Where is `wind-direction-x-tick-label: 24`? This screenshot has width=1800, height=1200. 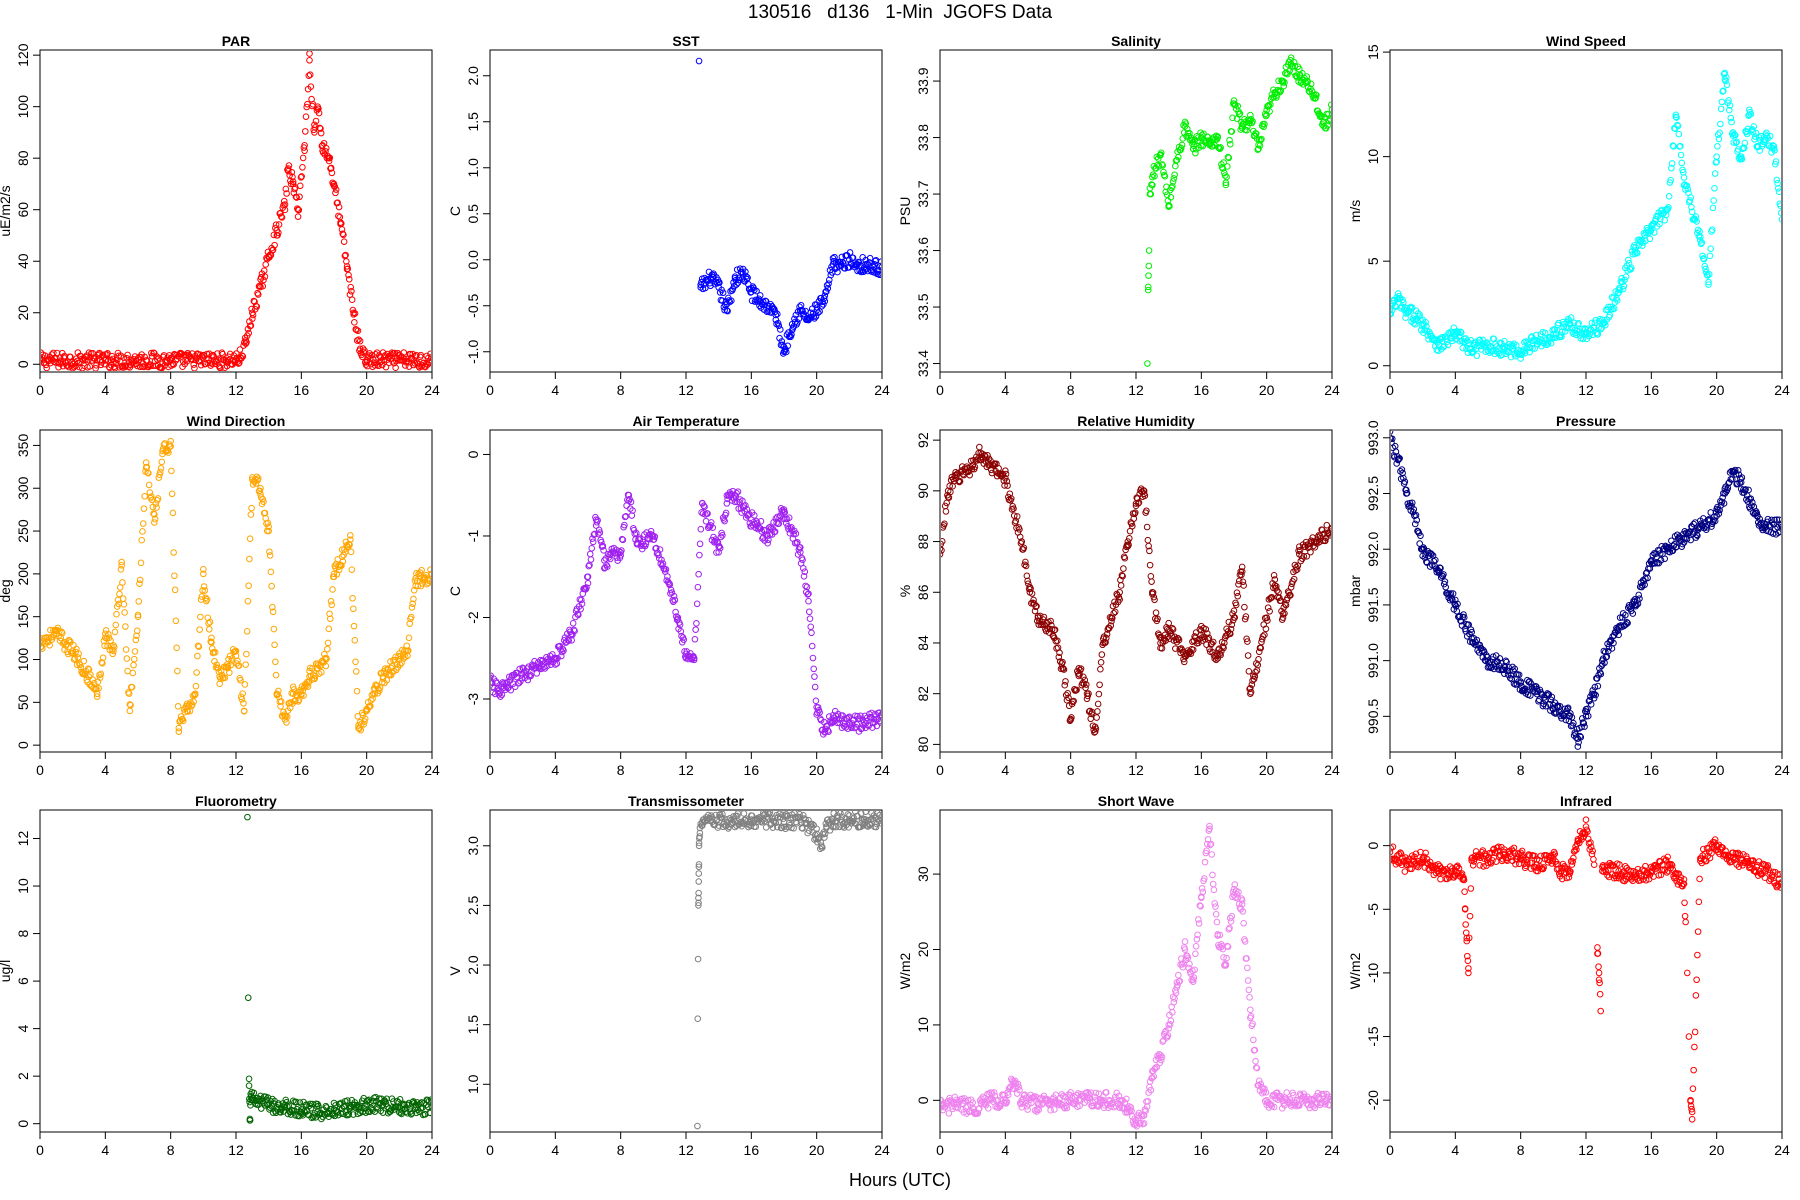
wind-direction-x-tick-label: 24 is located at coordinates (432, 770).